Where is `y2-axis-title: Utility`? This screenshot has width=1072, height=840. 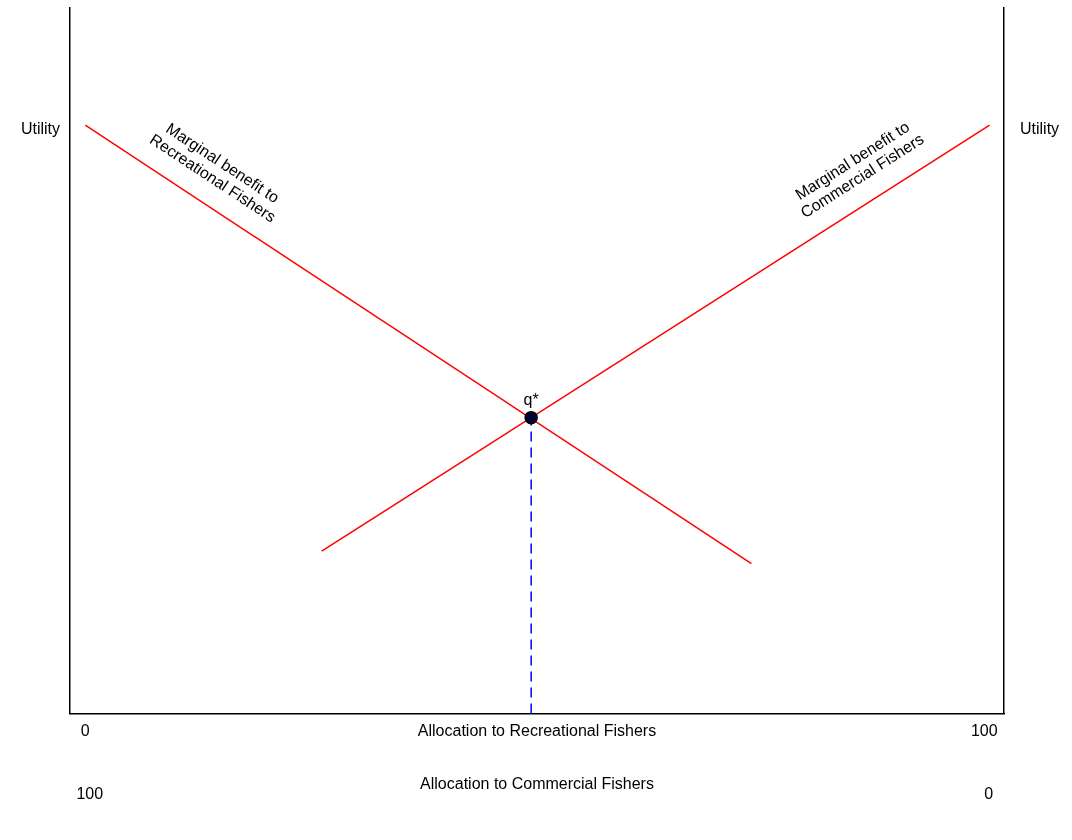
y2-axis-title: Utility is located at coordinates (1040, 128).